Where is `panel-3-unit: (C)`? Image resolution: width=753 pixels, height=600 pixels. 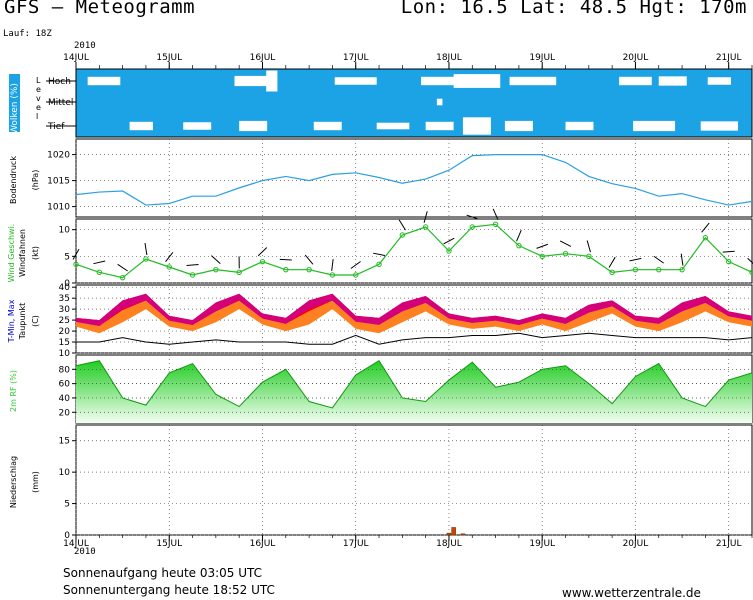 panel-3-unit: (C) is located at coordinates (35, 321).